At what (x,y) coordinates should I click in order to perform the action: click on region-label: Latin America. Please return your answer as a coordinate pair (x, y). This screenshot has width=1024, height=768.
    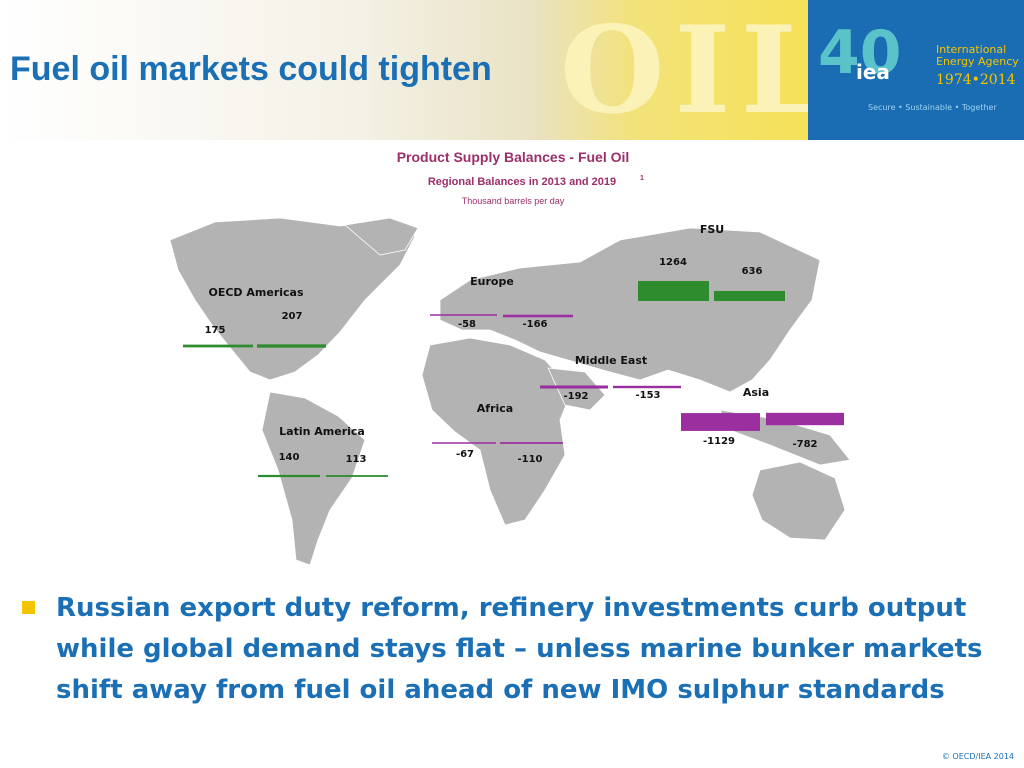
    Looking at the image, I should click on (322, 431).